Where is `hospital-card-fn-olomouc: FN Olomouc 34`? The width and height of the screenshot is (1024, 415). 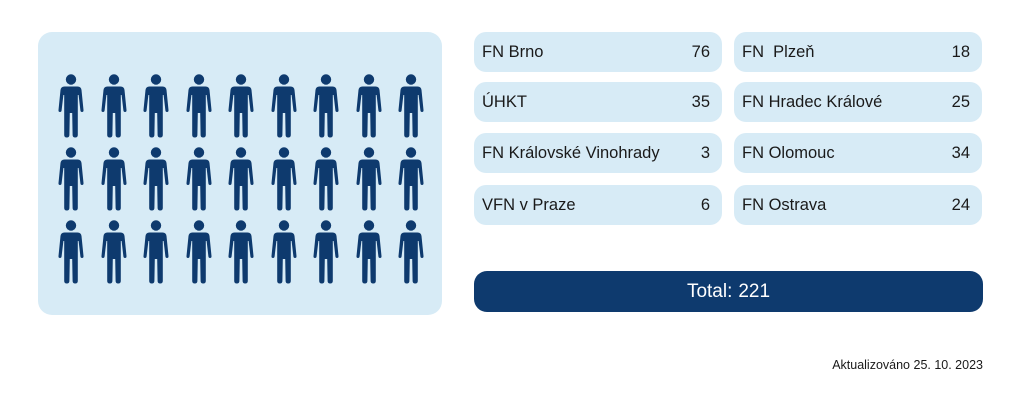 hospital-card-fn-olomouc: FN Olomouc 34 is located at coordinates (858, 153).